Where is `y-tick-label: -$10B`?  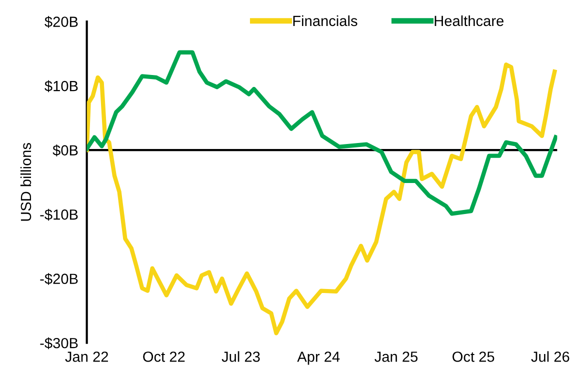
y-tick-label: -$10B is located at coordinates (59, 214).